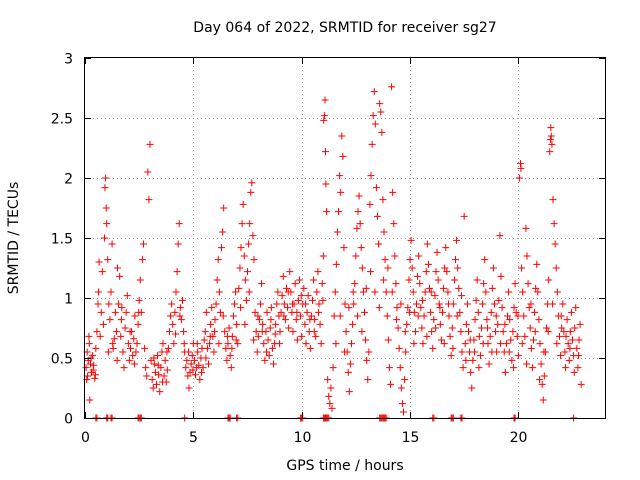 The image size is (640, 480). What do you see at coordinates (519, 438) in the screenshot?
I see `x-tick-label: 20` at bounding box center [519, 438].